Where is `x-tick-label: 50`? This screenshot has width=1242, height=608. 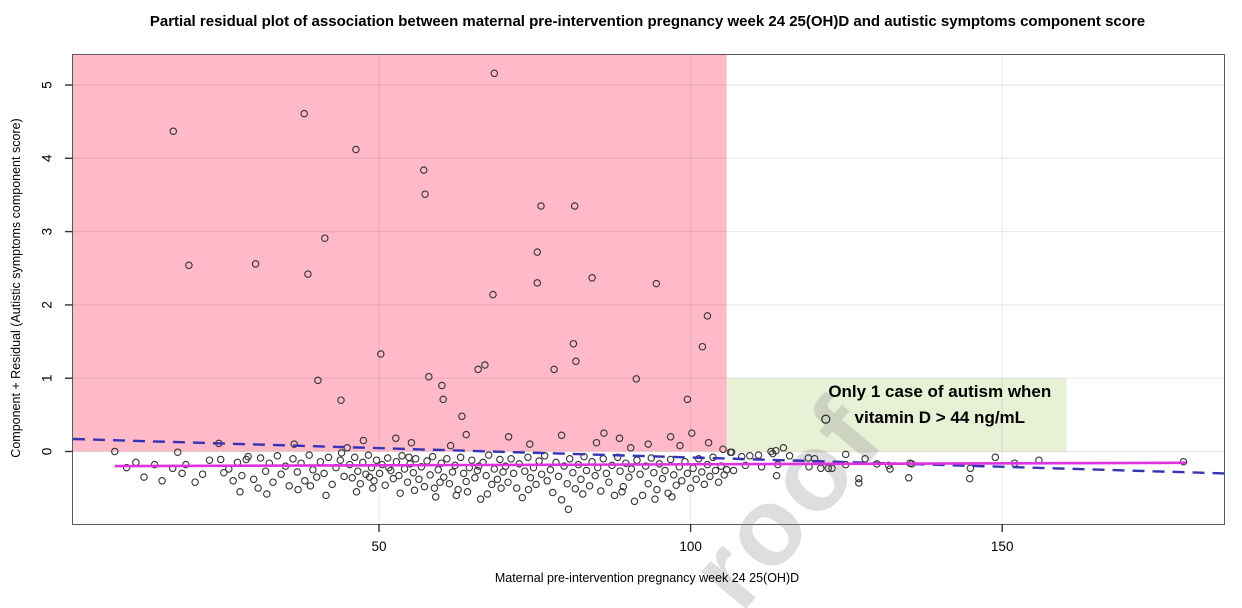
x-tick-label: 50 is located at coordinates (378, 546).